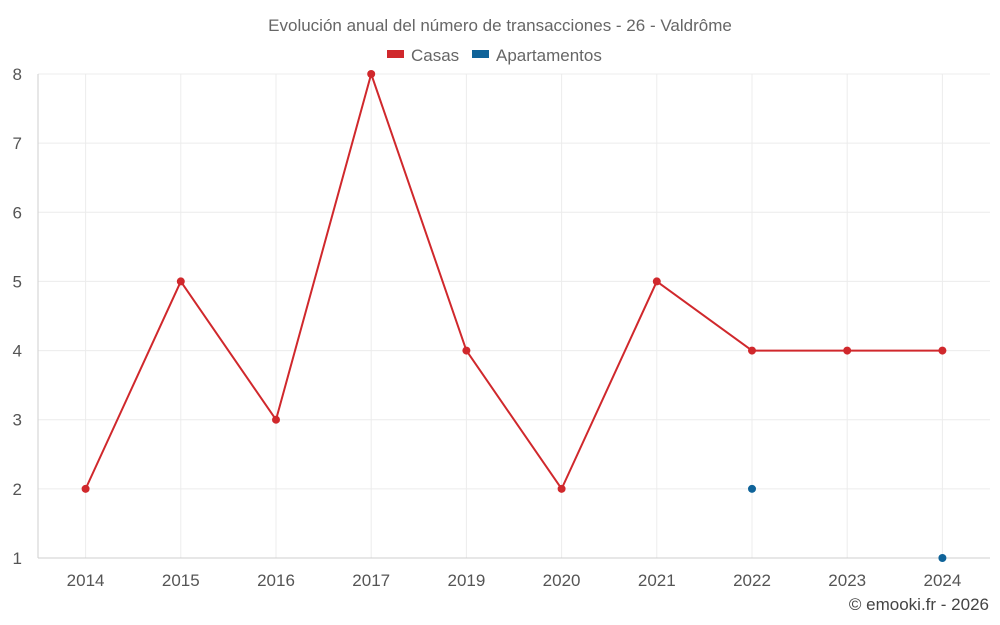 This screenshot has width=1000, height=625. I want to click on x-tick-label: 2017, so click(371, 580).